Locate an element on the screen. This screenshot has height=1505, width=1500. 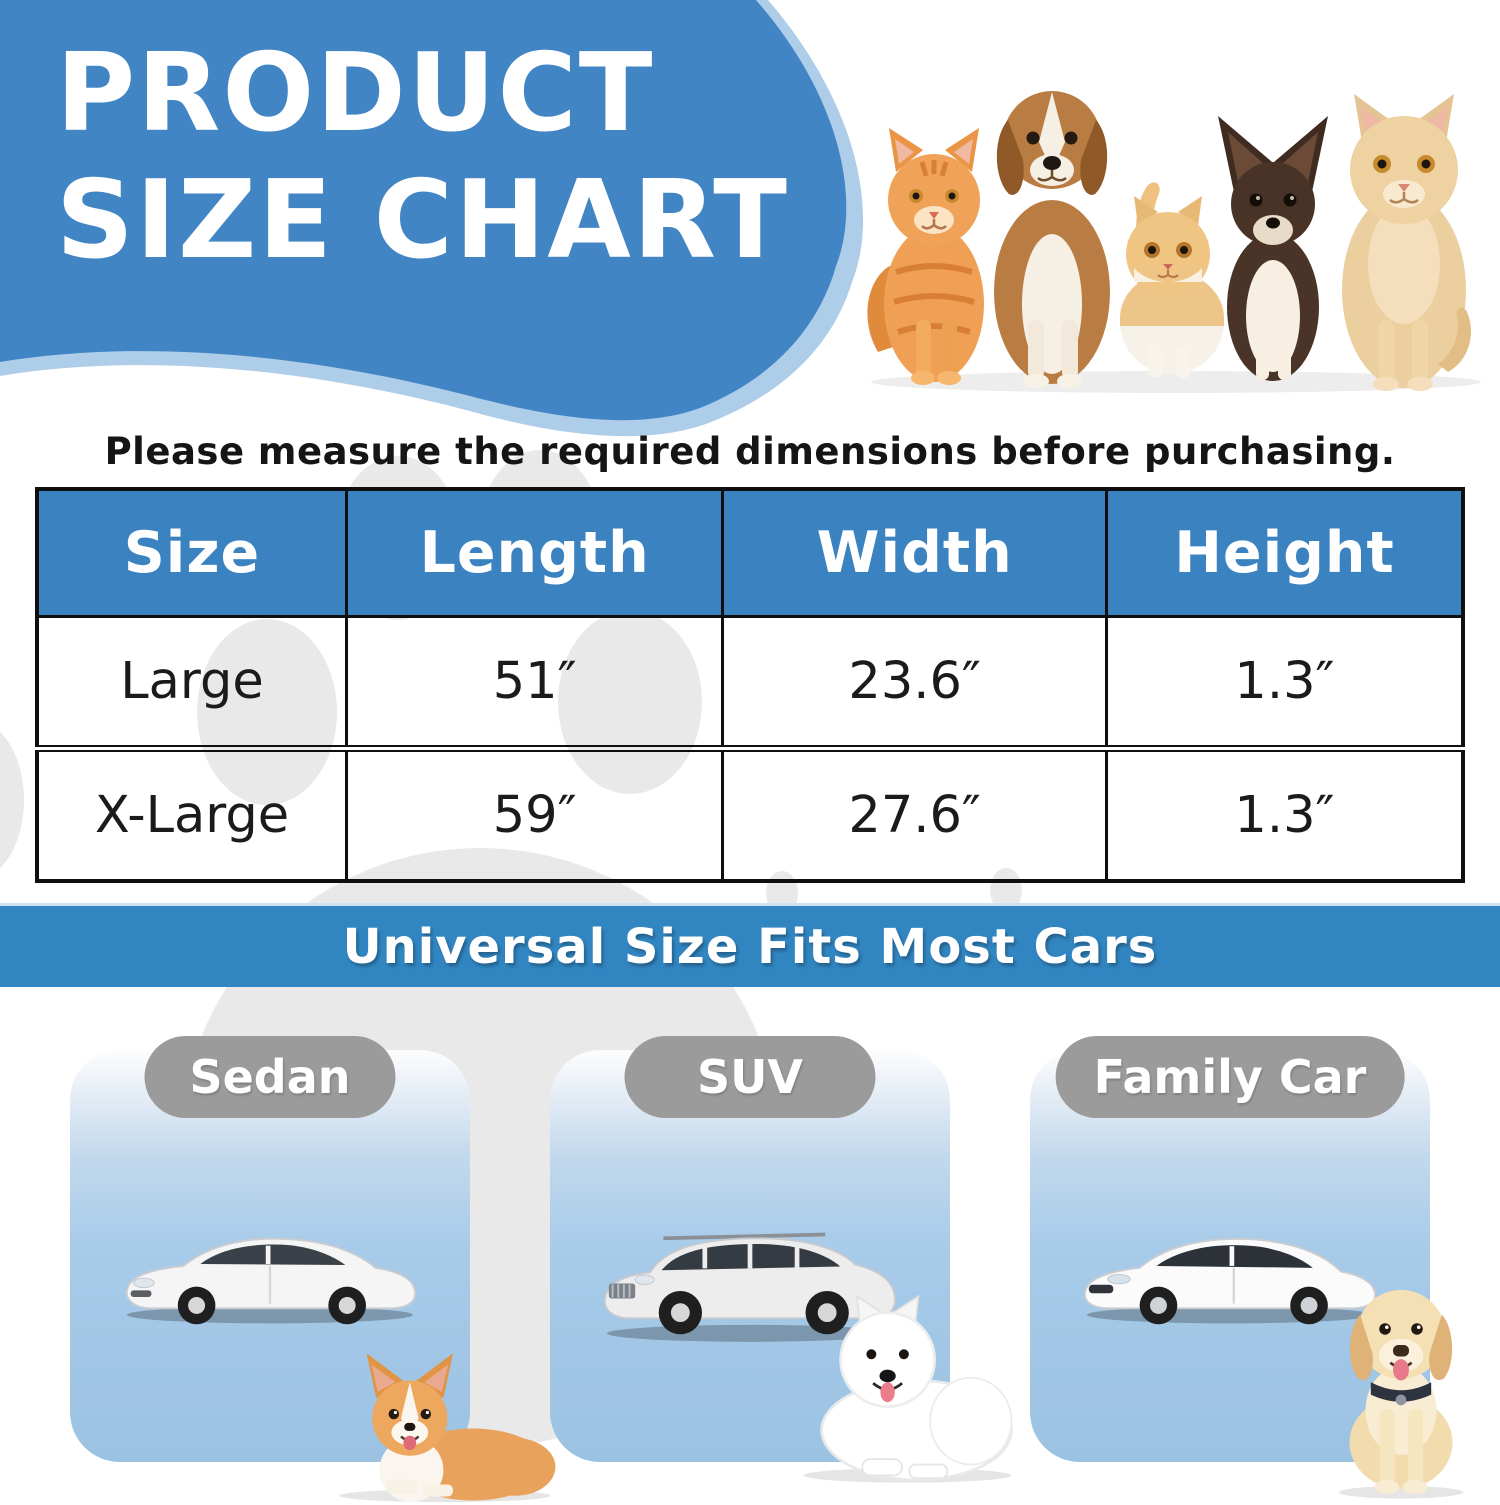
cream-cat-image is located at coordinates (1407, 242).